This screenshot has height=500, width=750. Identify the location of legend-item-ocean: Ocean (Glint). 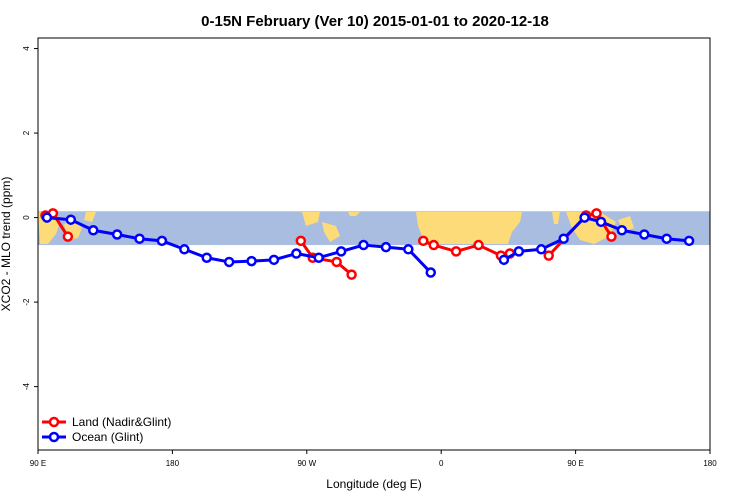
(92, 437).